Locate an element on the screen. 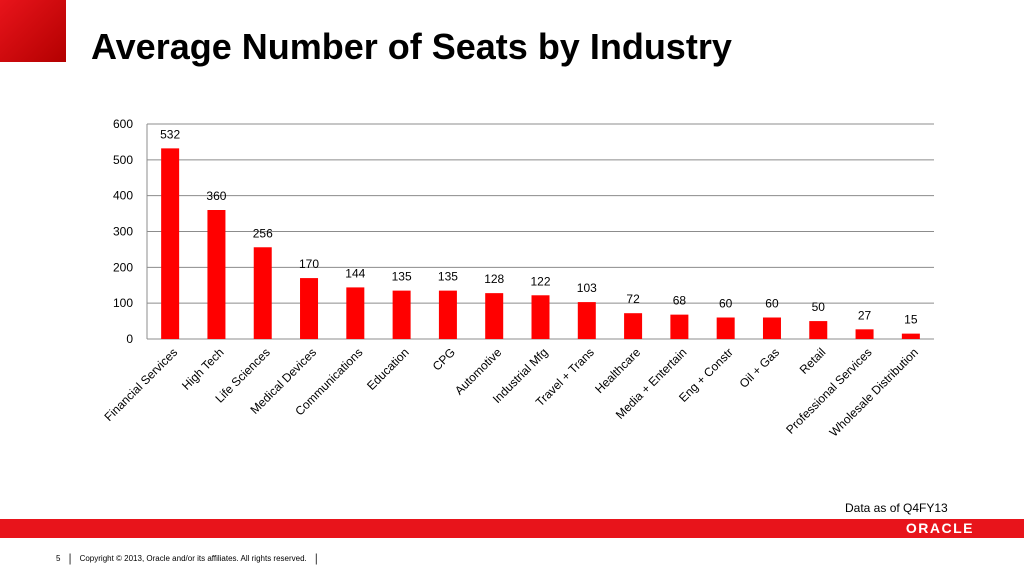 The width and height of the screenshot is (1024, 576). data-label: 103 is located at coordinates (587, 288).